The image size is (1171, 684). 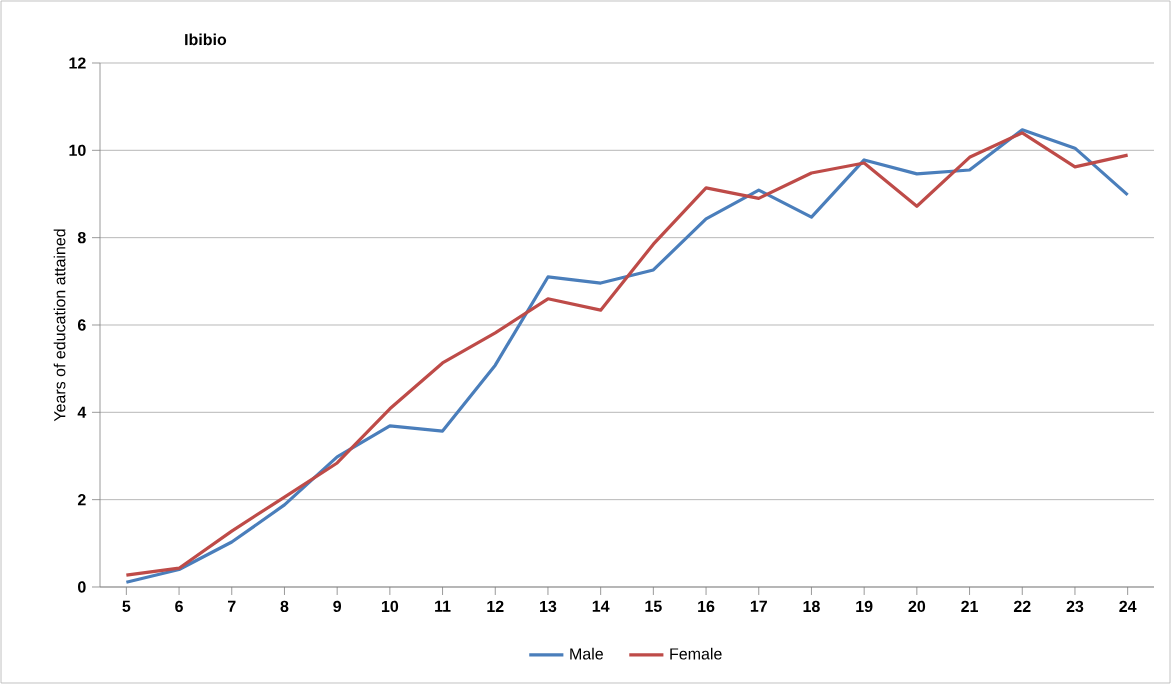 I want to click on x-tick-label: 17, so click(x=758, y=606).